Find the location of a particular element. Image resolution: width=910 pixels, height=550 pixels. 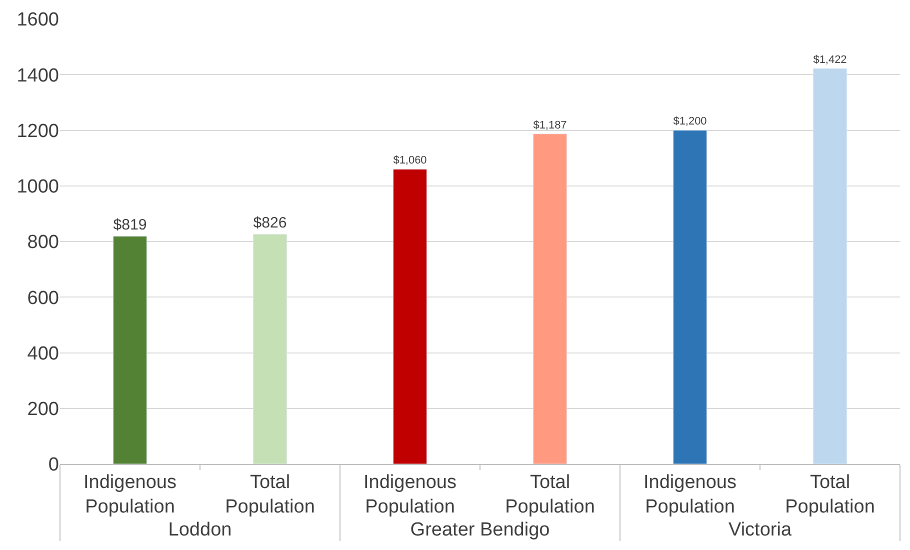

y-tick-label: 1400 is located at coordinates (37, 75).